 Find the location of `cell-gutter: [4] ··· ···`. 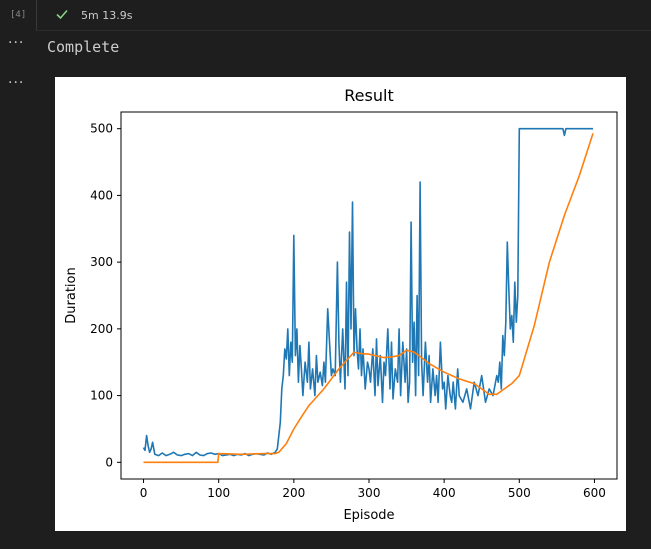

cell-gutter: [4] ··· ··· is located at coordinates (18, 274).